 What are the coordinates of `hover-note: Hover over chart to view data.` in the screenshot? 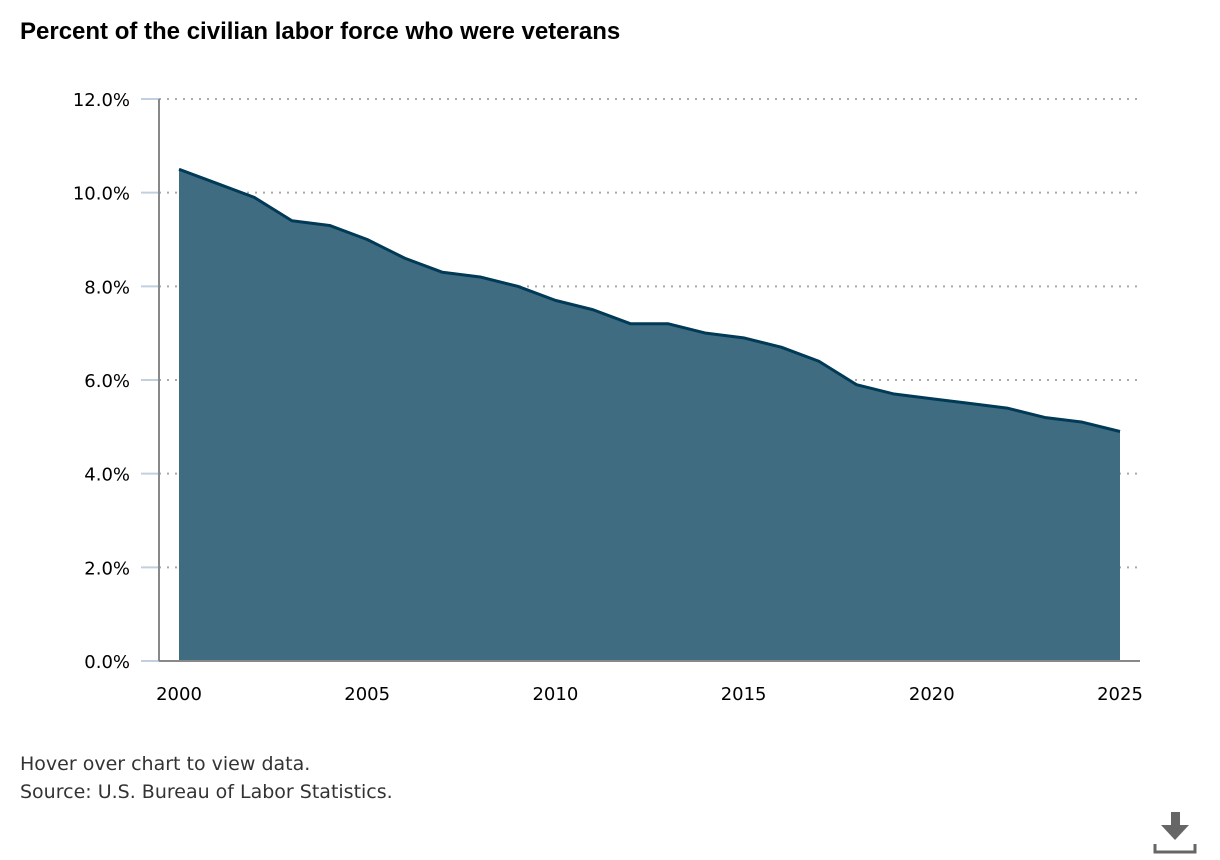 It's located at (165, 764).